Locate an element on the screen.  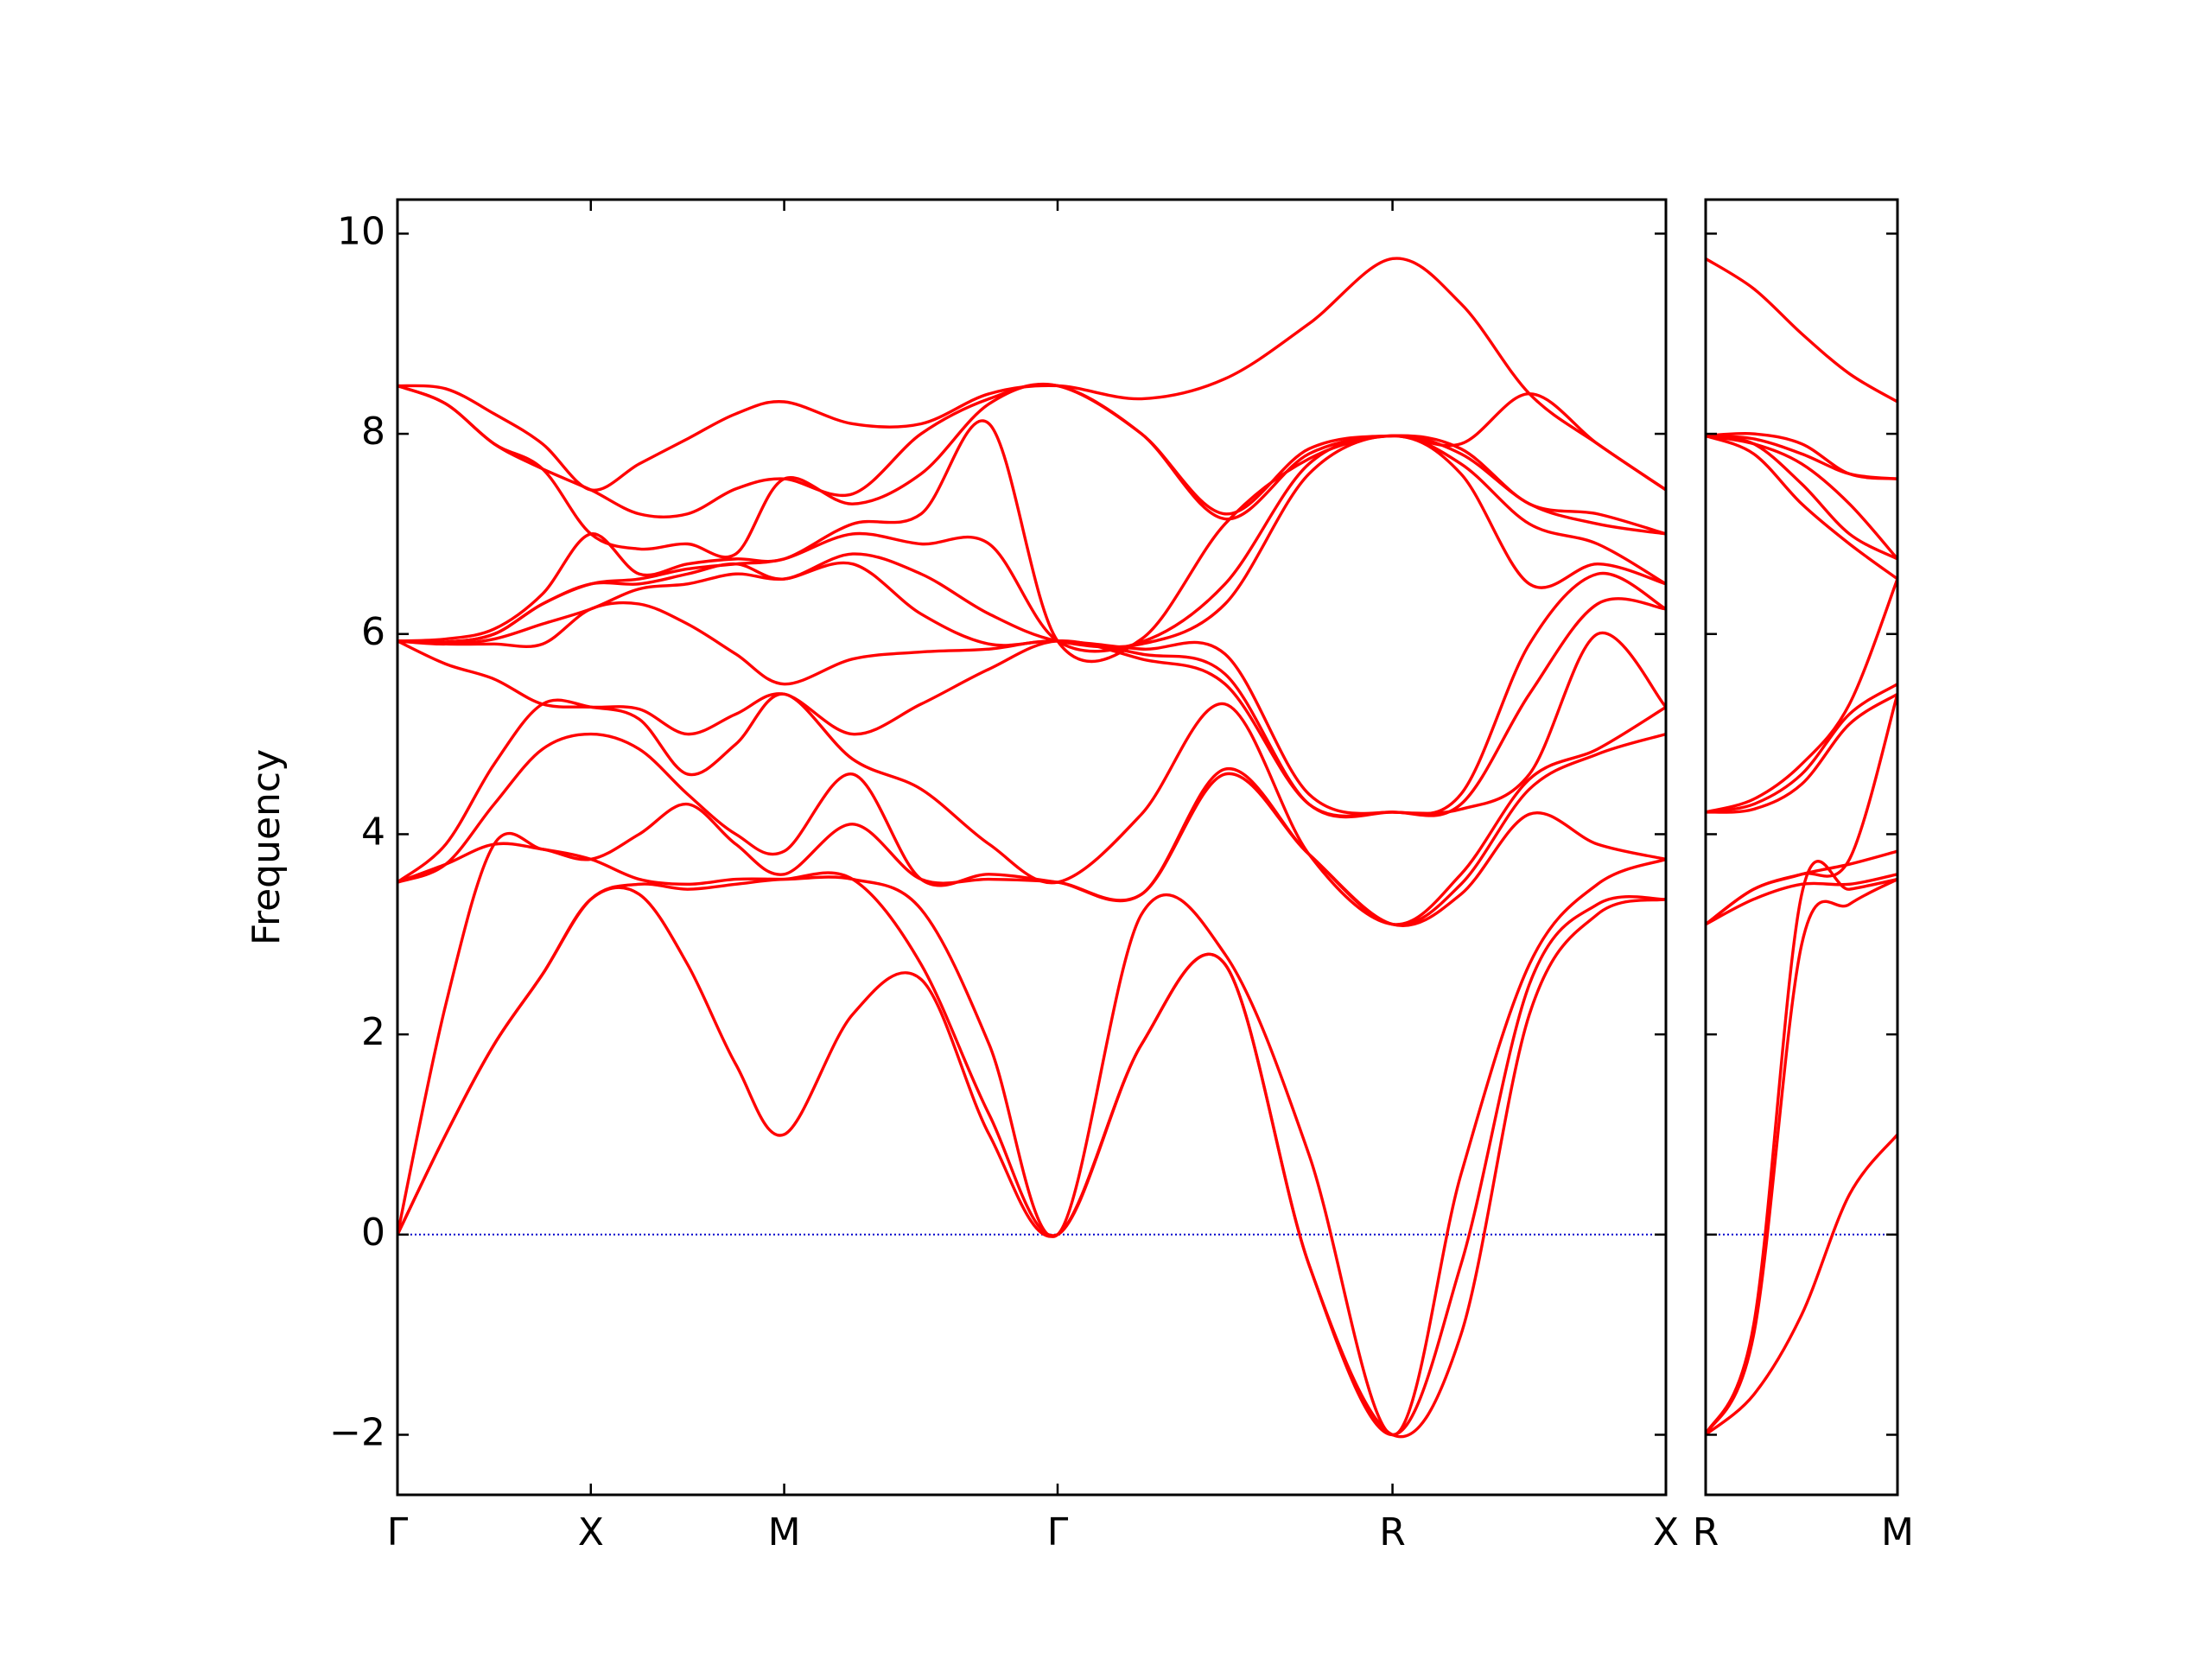
y-tick-label: −2 is located at coordinates (357, 1432).